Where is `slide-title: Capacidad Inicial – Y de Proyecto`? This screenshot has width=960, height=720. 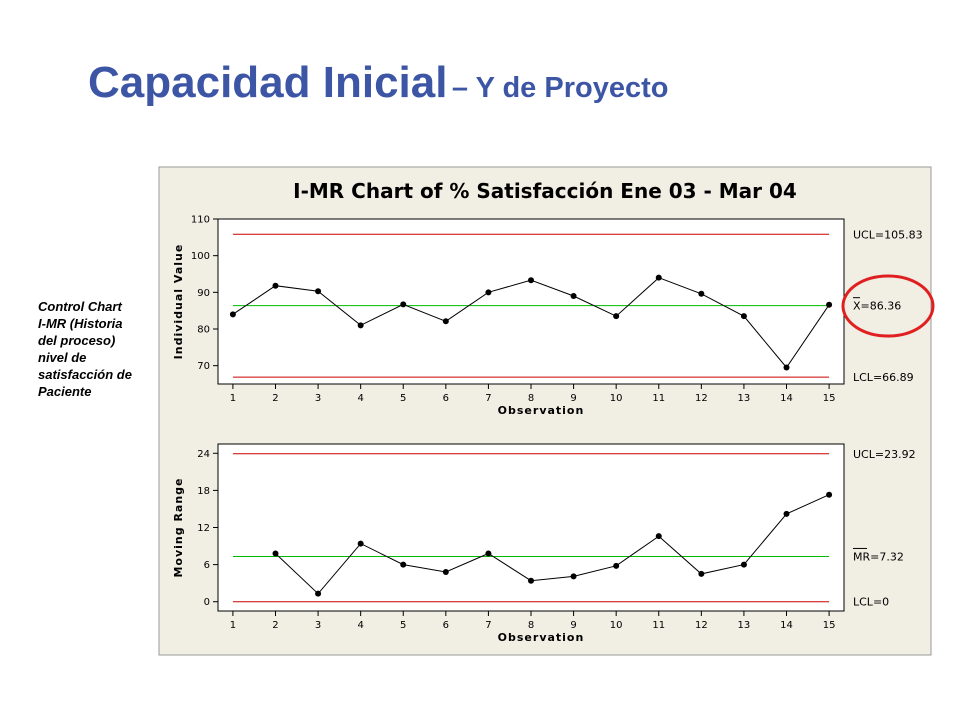 slide-title: Capacidad Inicial – Y de Proyecto is located at coordinates (378, 83).